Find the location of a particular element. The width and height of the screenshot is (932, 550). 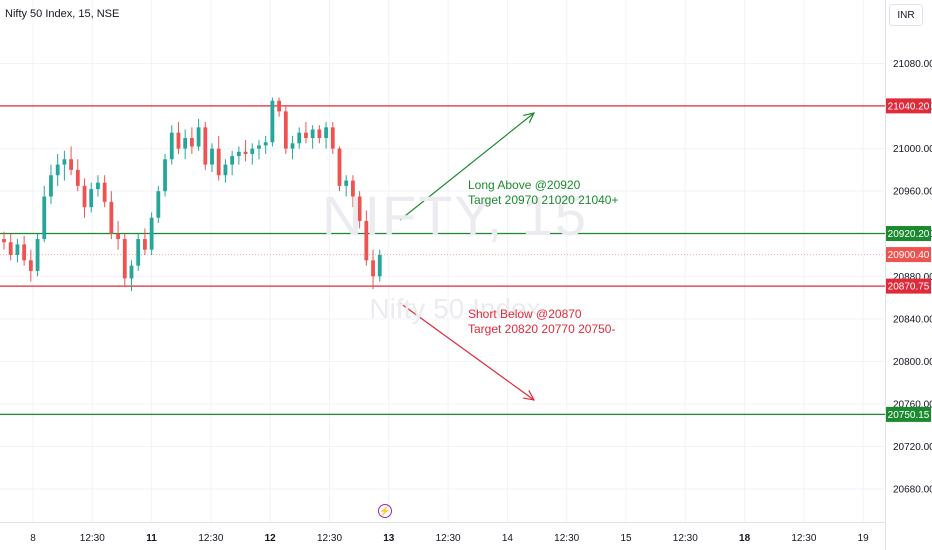

price-label-text: 20750.15 is located at coordinates (909, 415).